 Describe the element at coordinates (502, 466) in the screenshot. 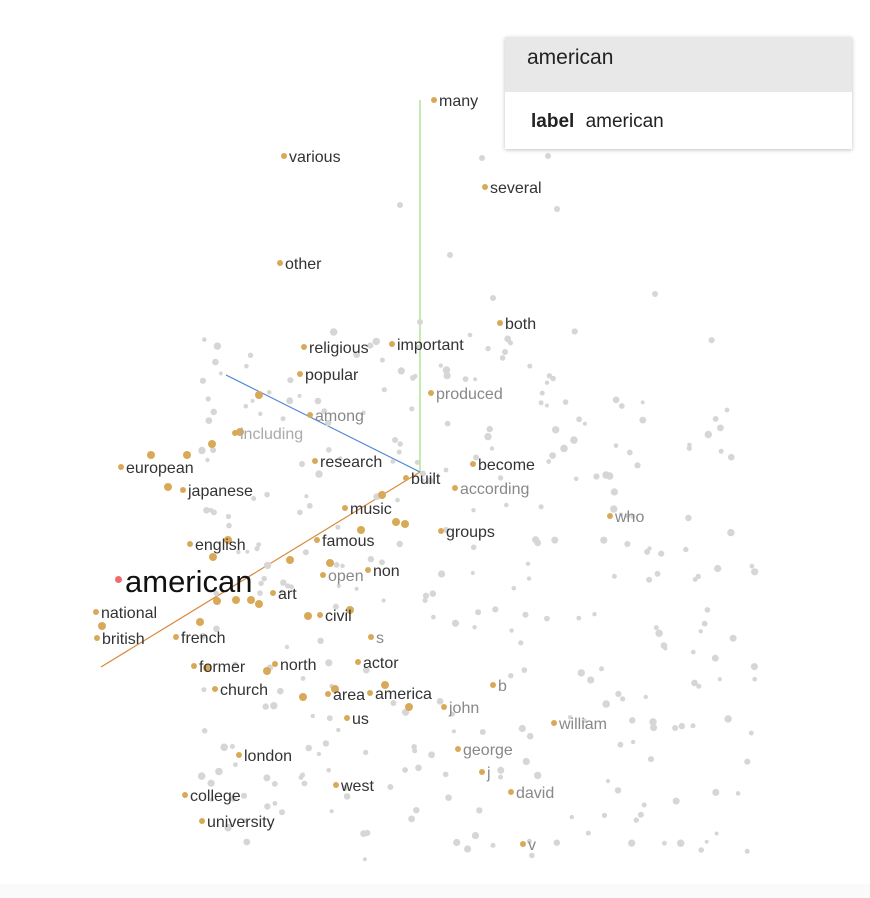

I see `word-point-become: become` at that location.